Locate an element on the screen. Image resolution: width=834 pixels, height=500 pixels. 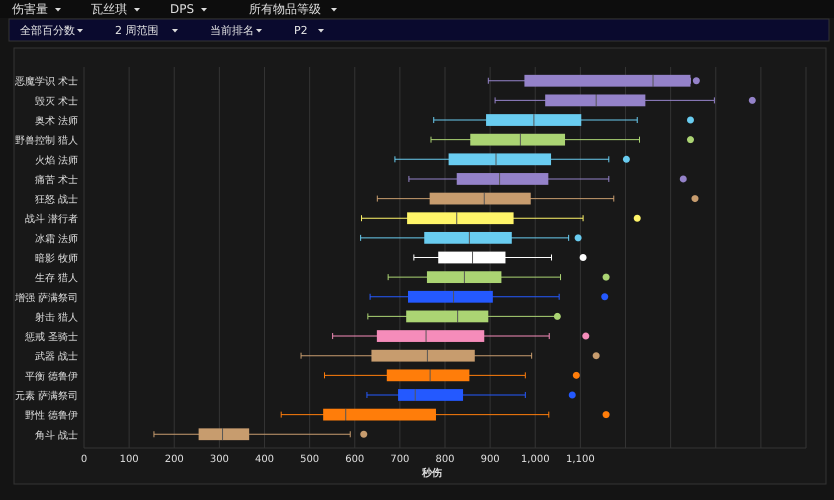
x-tick-label: 700 is located at coordinates (400, 459).